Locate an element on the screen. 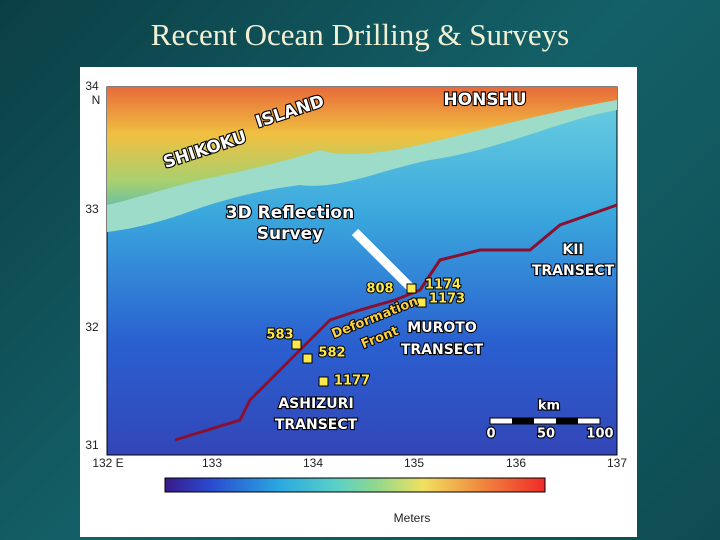 This screenshot has height=540, width=720. site-label: 1177 is located at coordinates (352, 381).